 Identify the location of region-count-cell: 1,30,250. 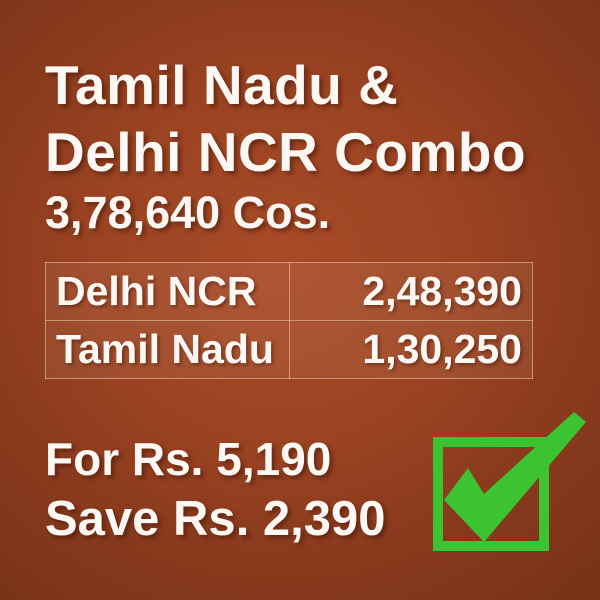
(410, 349).